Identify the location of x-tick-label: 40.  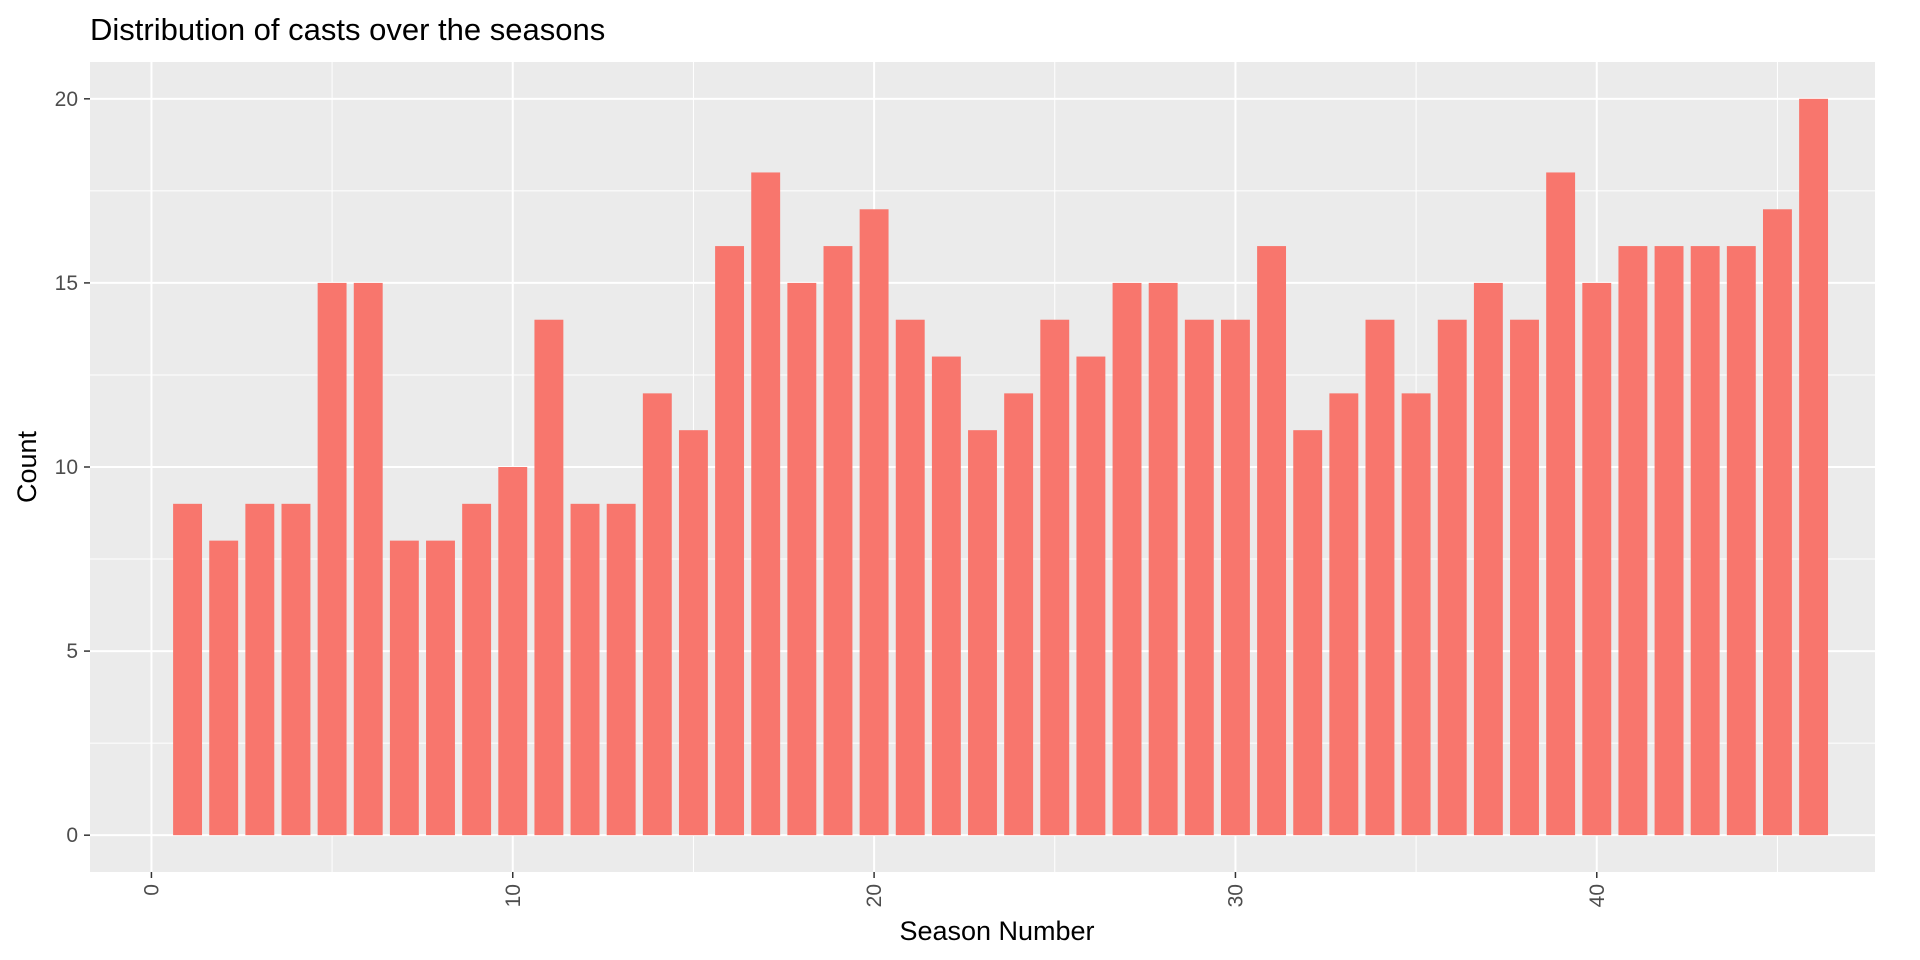
(1597, 895).